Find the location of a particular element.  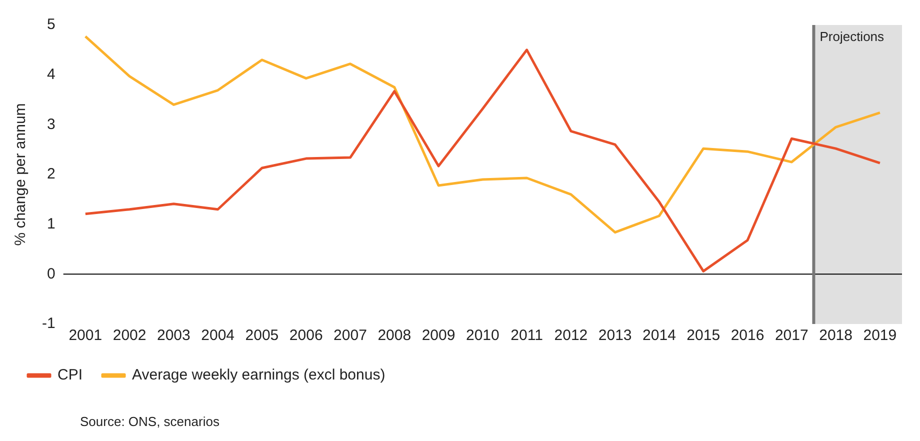

legend-label: Average weekly earnings (excl bonus) is located at coordinates (259, 375).